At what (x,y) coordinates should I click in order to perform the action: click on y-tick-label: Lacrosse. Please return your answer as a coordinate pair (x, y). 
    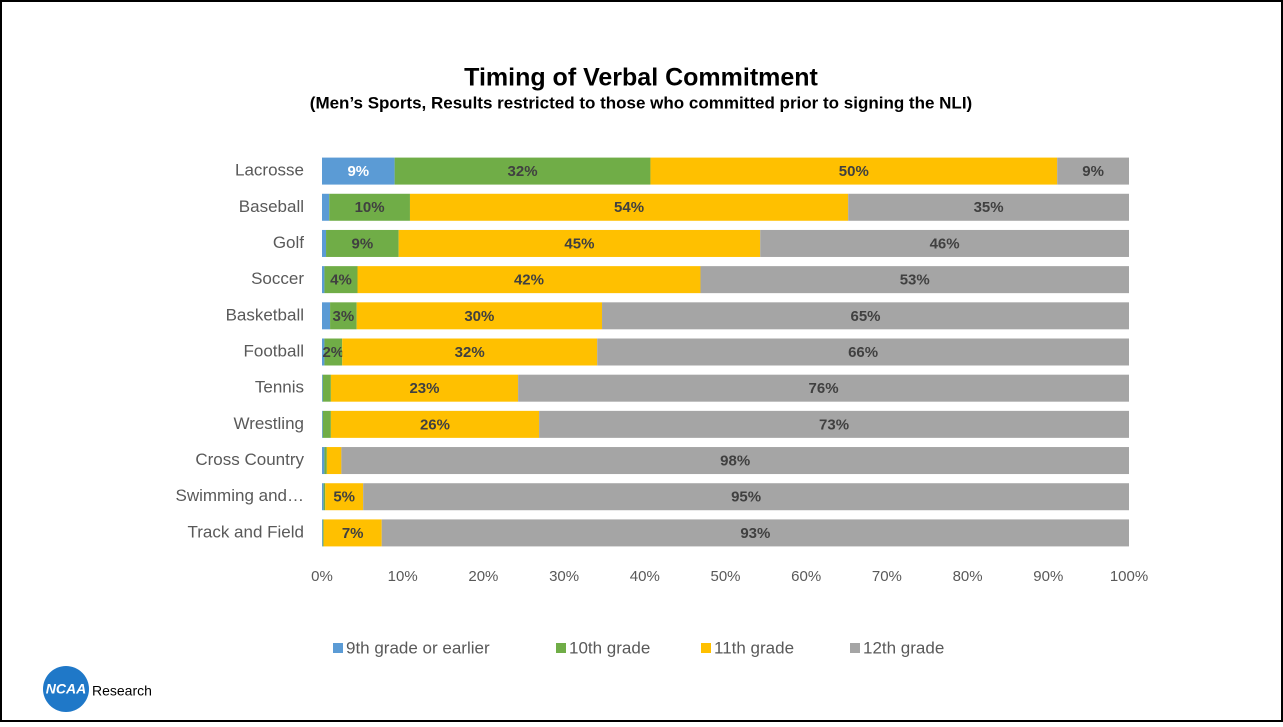
    Looking at the image, I should click on (269, 170).